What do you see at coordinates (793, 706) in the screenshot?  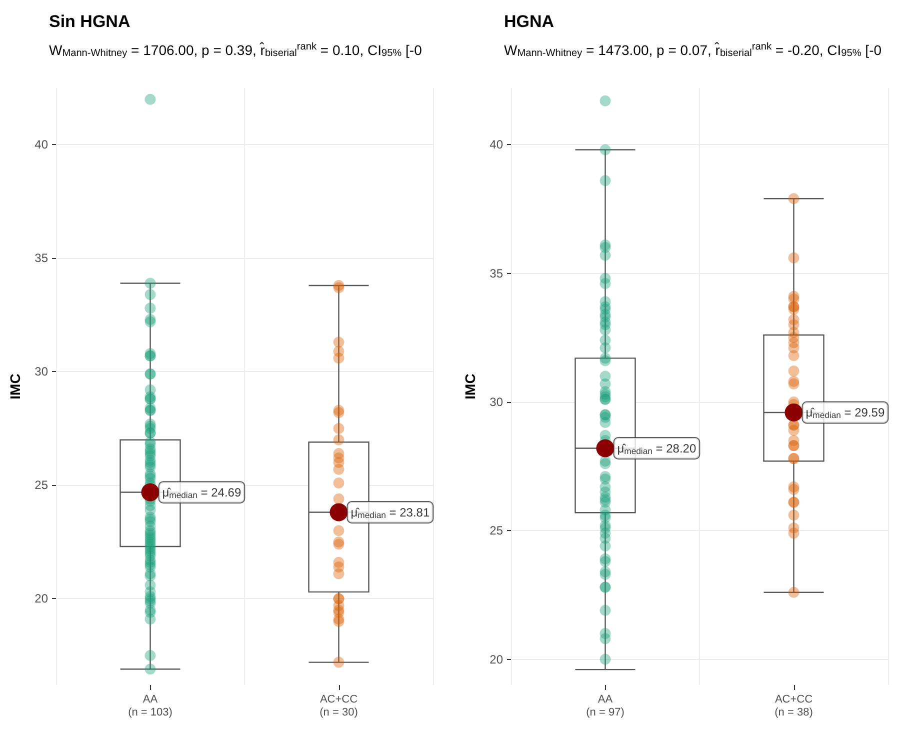 I see `x-tick-label: AC+CC (n = 38)` at bounding box center [793, 706].